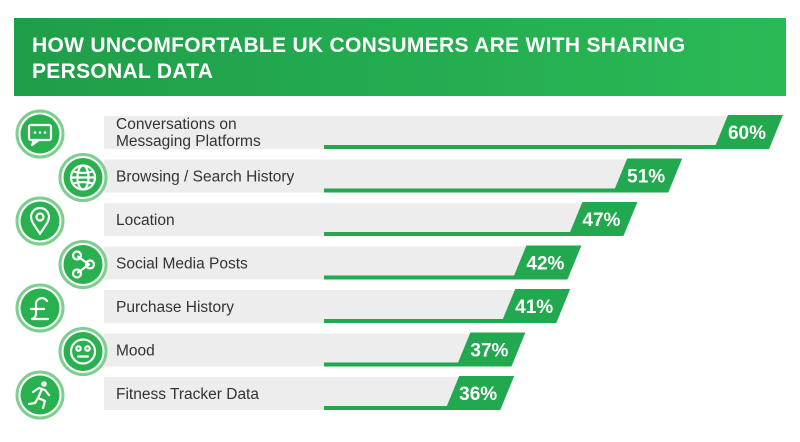  What do you see at coordinates (40, 395) in the screenshot?
I see `runner-icon` at bounding box center [40, 395].